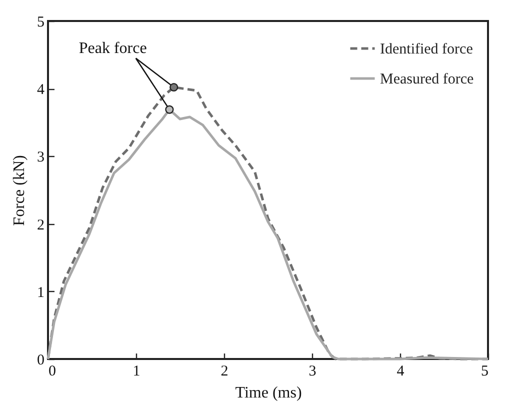  Describe the element at coordinates (268, 393) in the screenshot. I see `x-axis-title: Time (ms)` at that location.